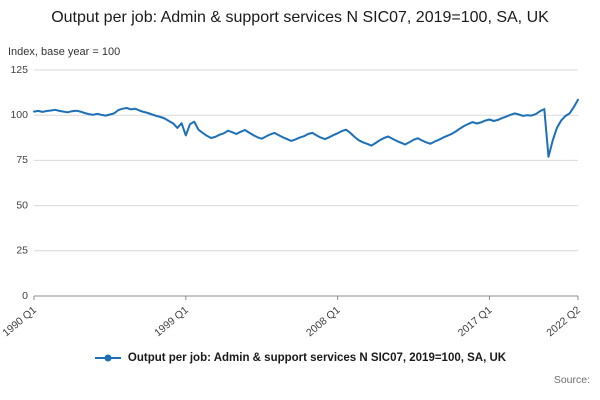 Image resolution: width=600 pixels, height=400 pixels. I want to click on y-tick-label: 50, so click(22, 205).